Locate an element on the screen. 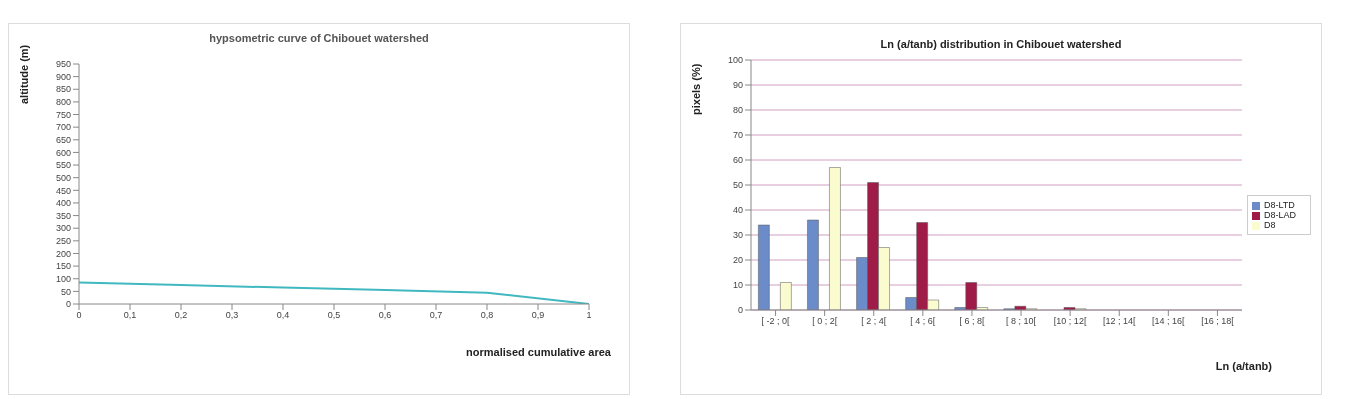 Image resolution: width=1349 pixels, height=399 pixels. y-tick-label: 650 is located at coordinates (63, 139).